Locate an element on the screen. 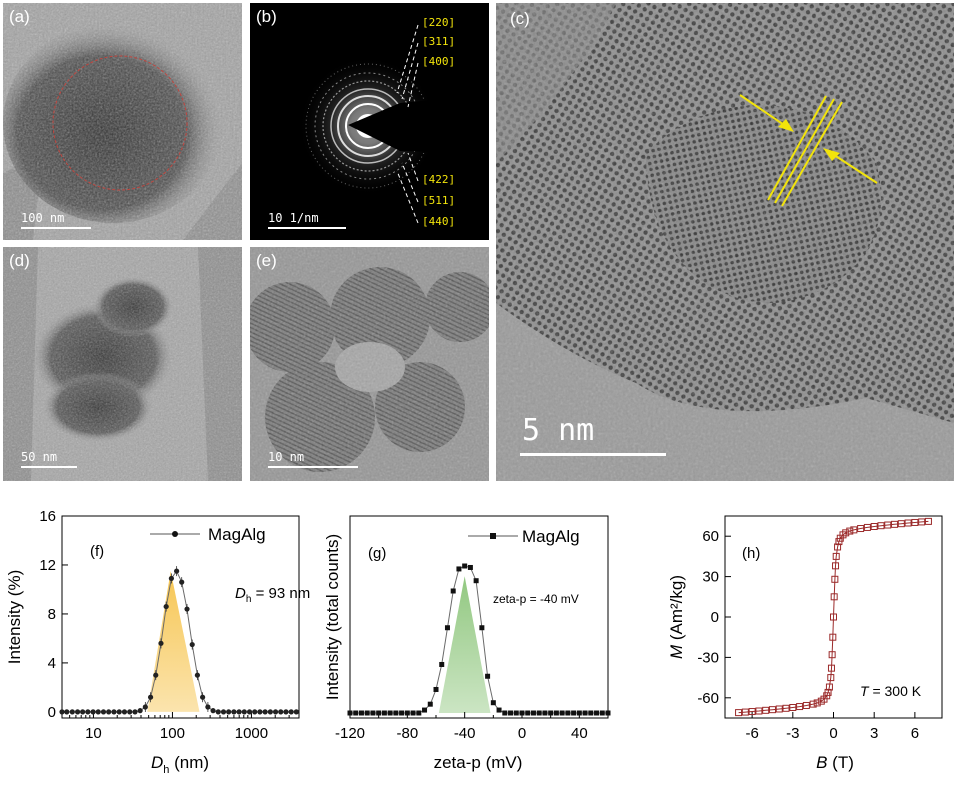 The width and height of the screenshot is (957, 786). chart-f-xlabel-rest: (nm) is located at coordinates (189, 762).